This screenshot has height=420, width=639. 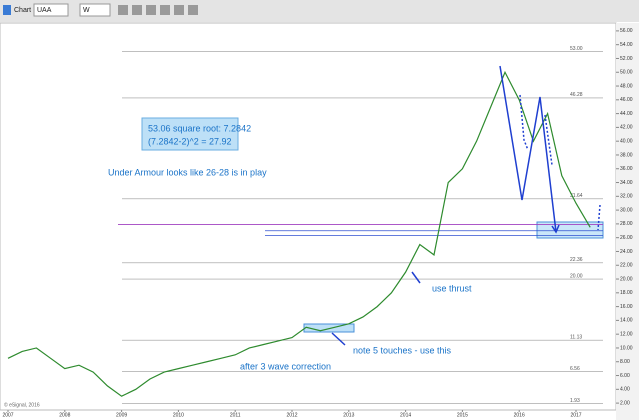 I want to click on y-axis-panel, so click(x=627, y=221).